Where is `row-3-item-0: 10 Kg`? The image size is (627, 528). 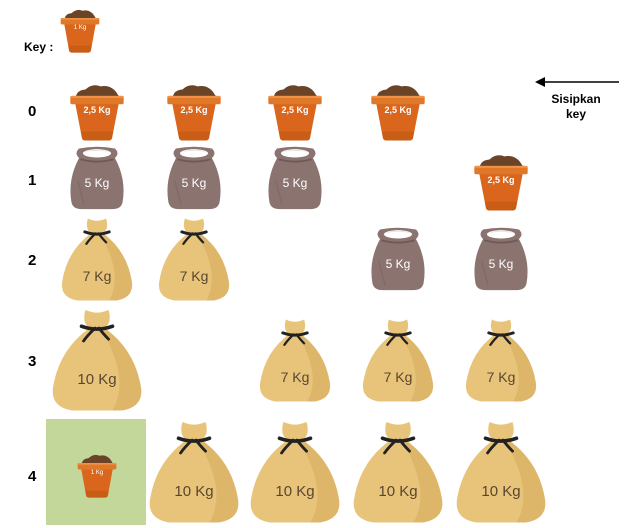
row-3-item-0: 10 Kg is located at coordinates (97, 362).